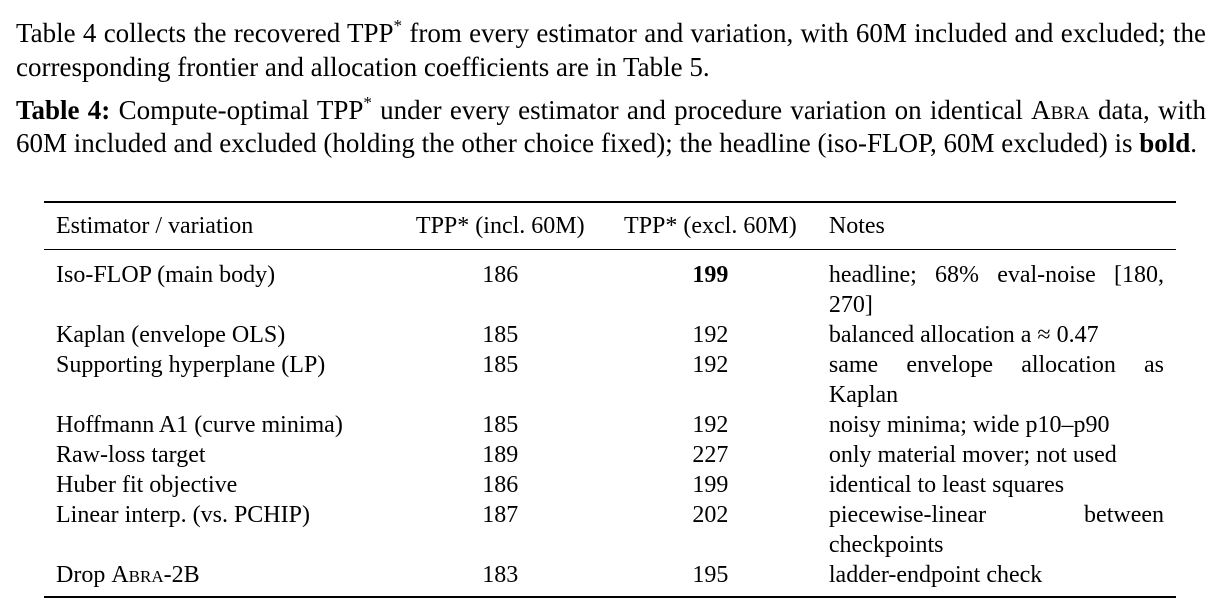 This screenshot has height=615, width=1220. Describe the element at coordinates (137, 575) in the screenshot. I see `estimator-abra: Abra` at that location.